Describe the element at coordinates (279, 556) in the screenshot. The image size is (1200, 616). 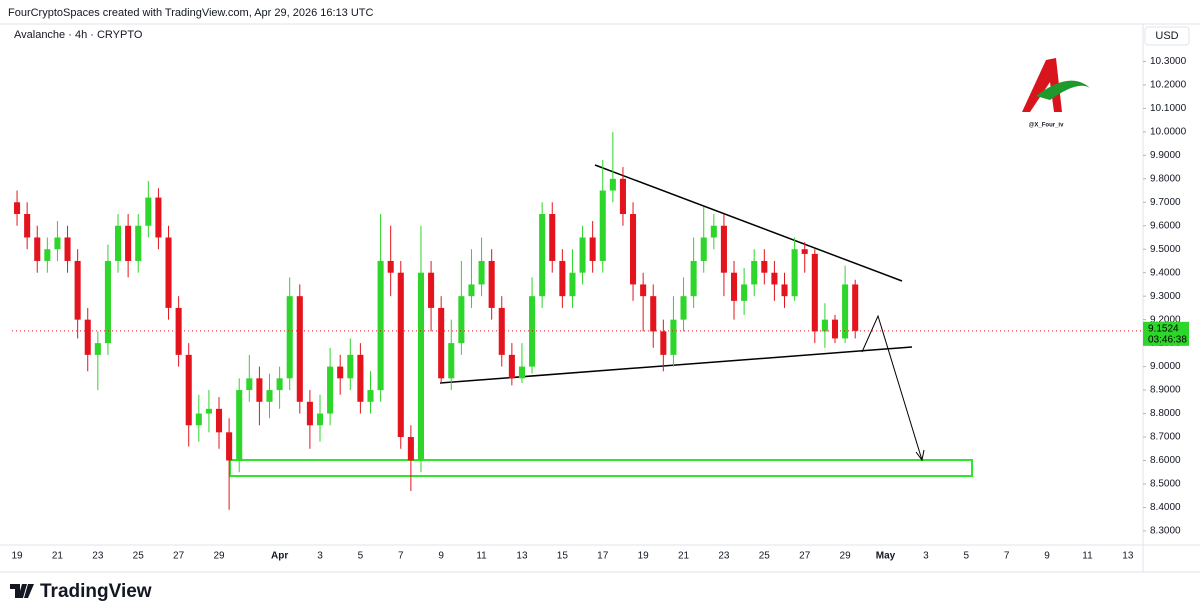
I see `x-tick-label: Apr` at that location.